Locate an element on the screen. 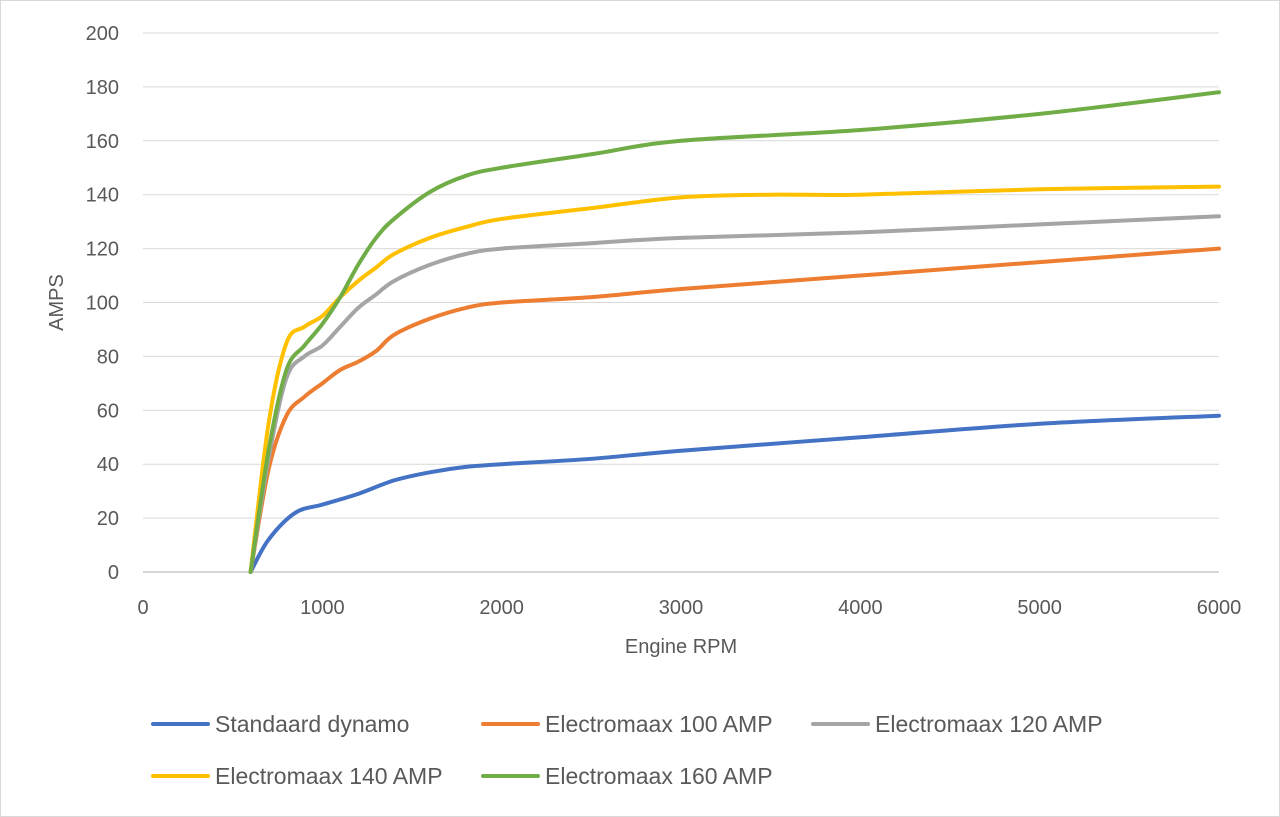 This screenshot has width=1280, height=817. y-tick-label: 40 is located at coordinates (108, 465).